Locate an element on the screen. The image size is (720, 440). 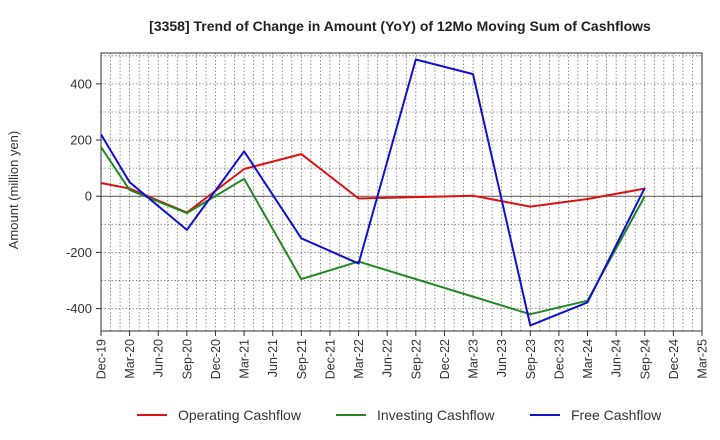
x-tick-label: Dec-21 is located at coordinates (330, 359).